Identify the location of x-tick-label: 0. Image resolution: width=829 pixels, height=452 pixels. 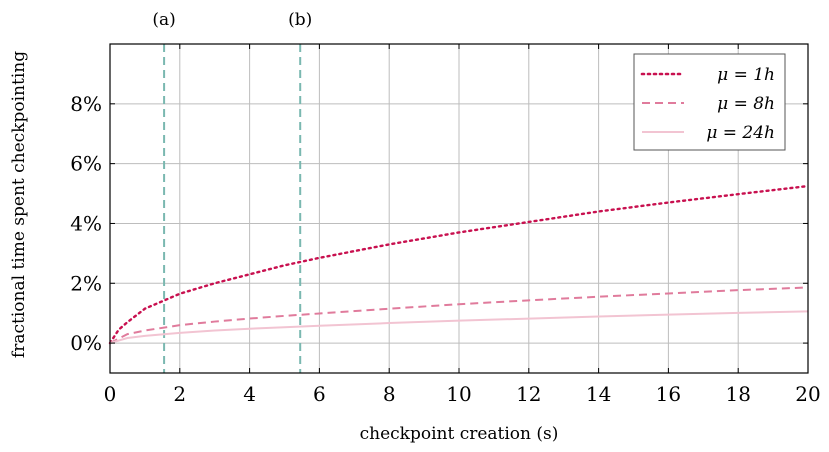
(110, 394).